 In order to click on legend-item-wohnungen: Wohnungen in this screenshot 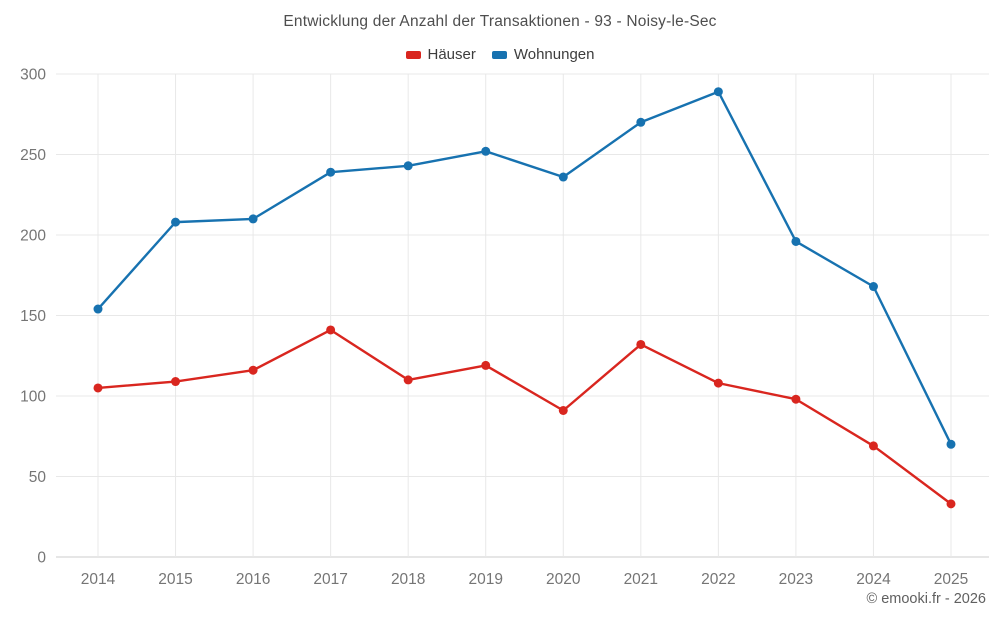, I will do `click(543, 54)`.